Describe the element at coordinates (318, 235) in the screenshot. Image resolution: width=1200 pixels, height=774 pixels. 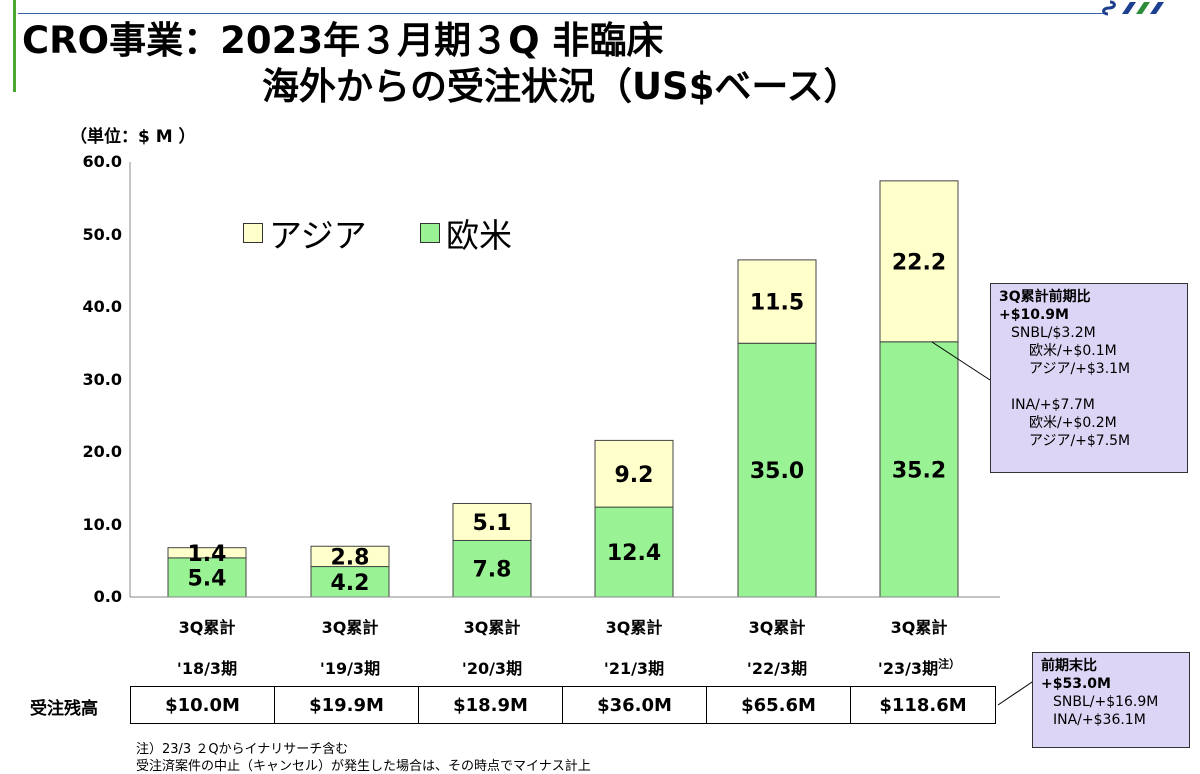
I see `legend-label-asia: アジア` at that location.